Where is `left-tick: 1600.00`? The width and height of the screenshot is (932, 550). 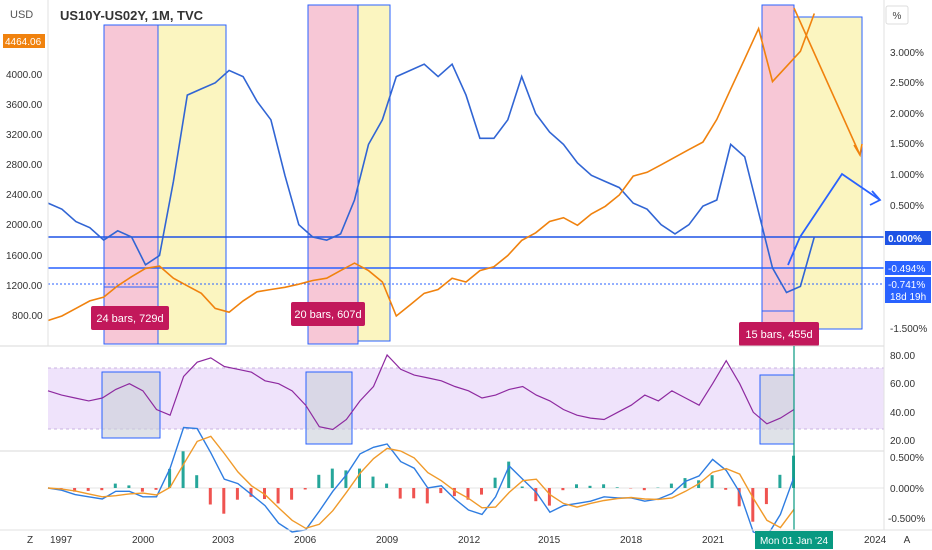
left-tick: 1600.00 is located at coordinates (24, 256).